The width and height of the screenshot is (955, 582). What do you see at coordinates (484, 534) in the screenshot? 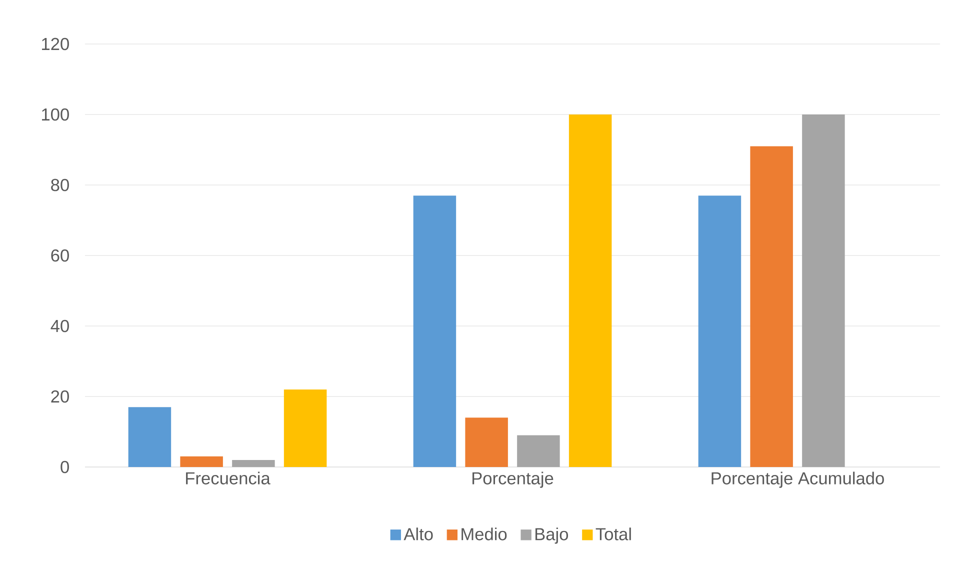
I see `legend-label: Medio` at bounding box center [484, 534].